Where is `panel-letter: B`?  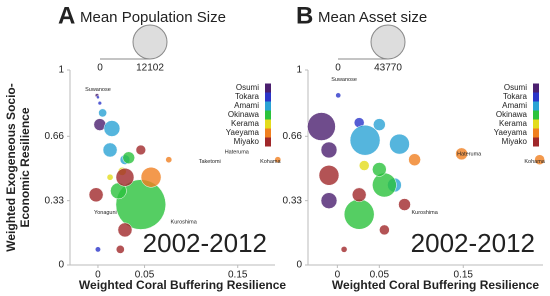 panel-letter: B is located at coordinates (304, 15).